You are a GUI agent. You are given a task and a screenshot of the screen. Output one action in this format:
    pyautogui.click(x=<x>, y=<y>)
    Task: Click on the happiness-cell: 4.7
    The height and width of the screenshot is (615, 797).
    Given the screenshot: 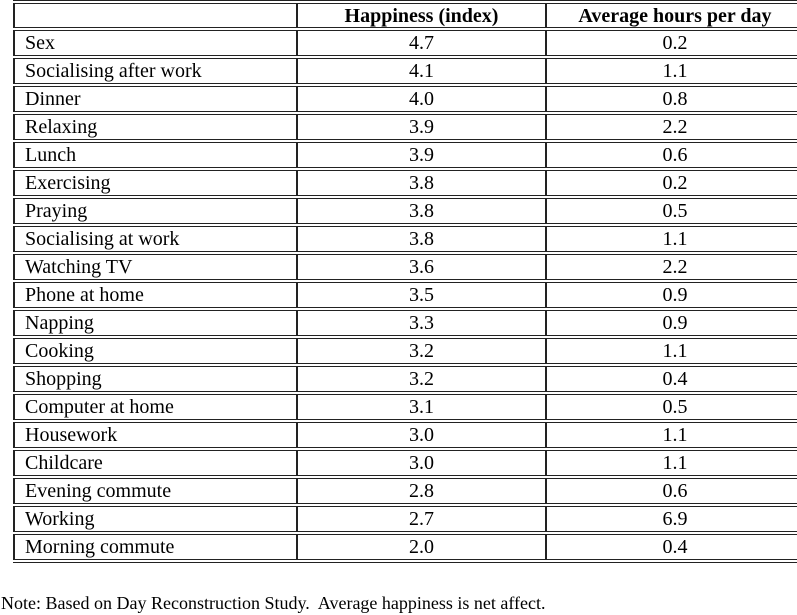 What is the action you would take?
    pyautogui.click(x=421, y=43)
    